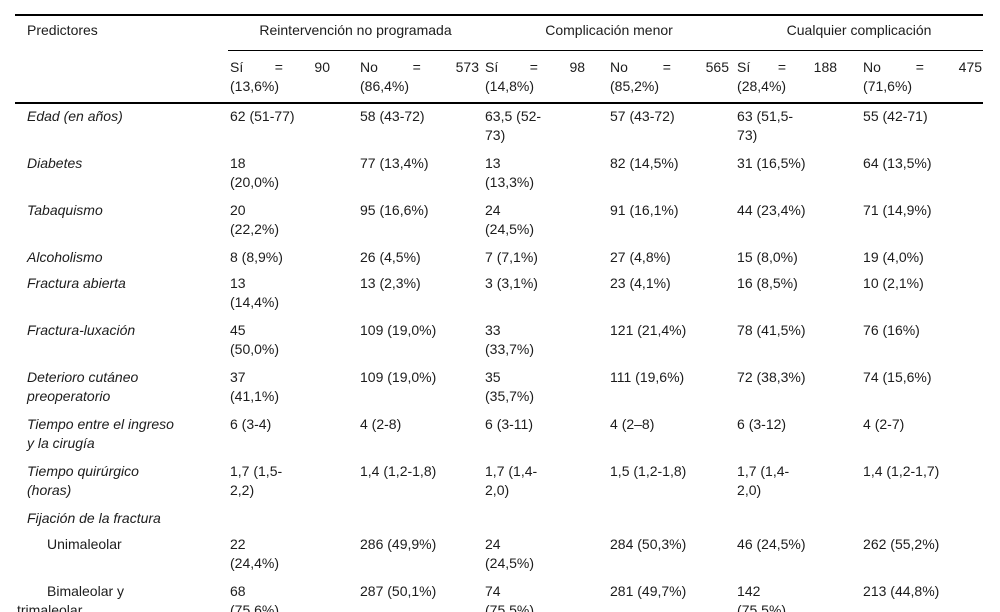 The height and width of the screenshot is (612, 1000). Describe the element at coordinates (255, 339) in the screenshot. I see `data-cell: 45 (50,0%)` at that location.